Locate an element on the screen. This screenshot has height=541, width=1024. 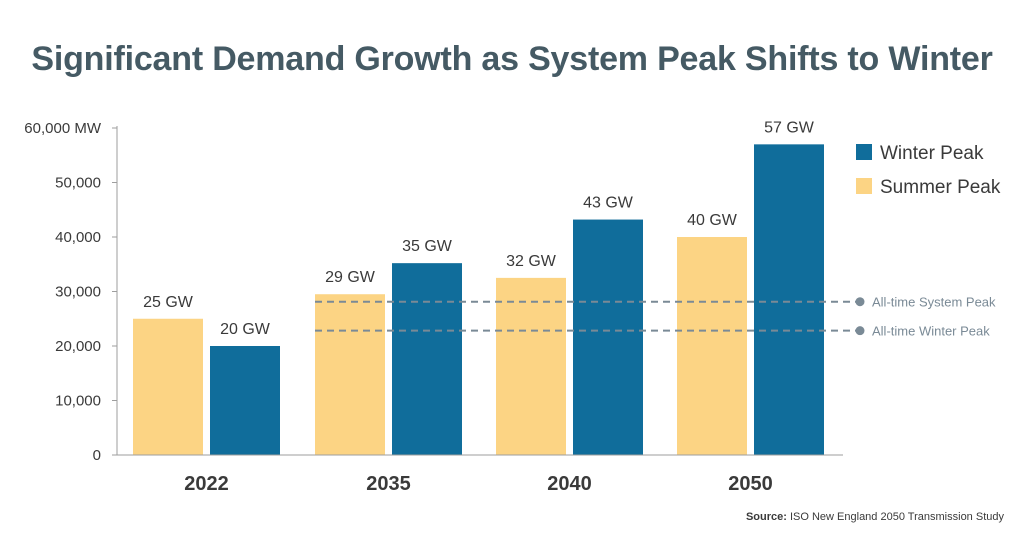
legend-label: Winter Peak is located at coordinates (932, 153).